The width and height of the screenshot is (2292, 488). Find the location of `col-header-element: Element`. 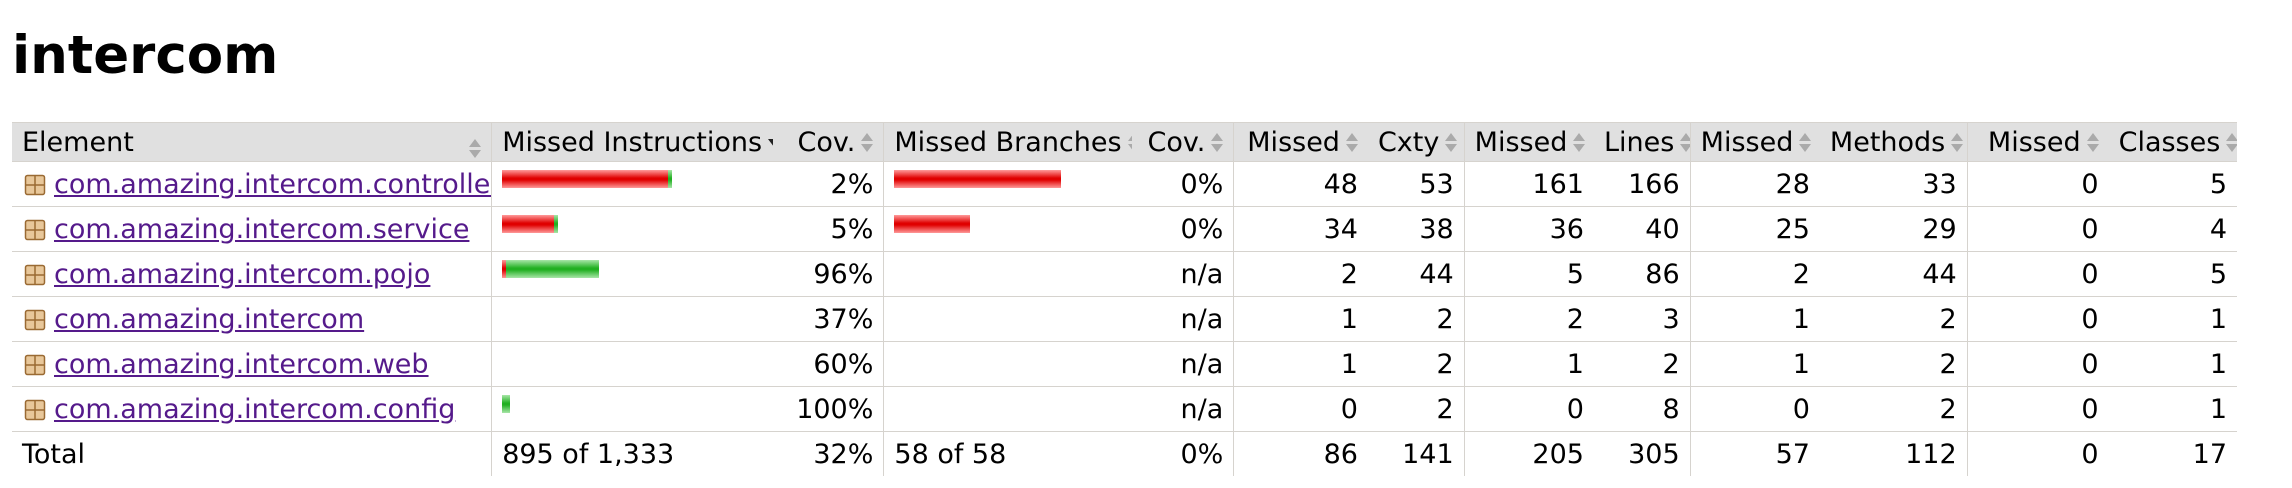

col-header-element: Element is located at coordinates (252, 142).